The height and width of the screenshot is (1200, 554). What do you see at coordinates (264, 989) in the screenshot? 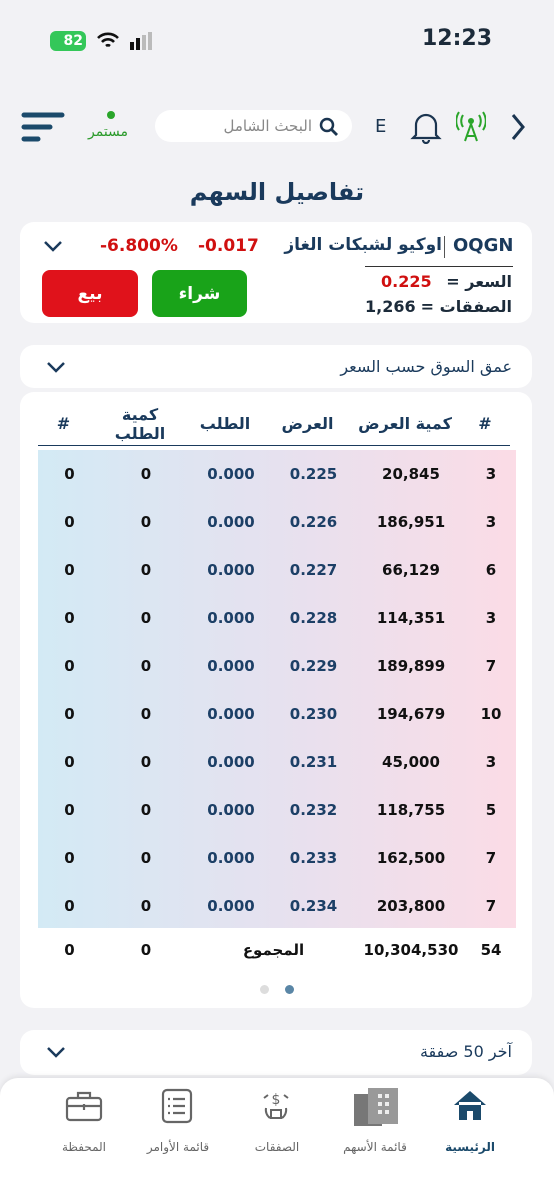
I see `page-dot` at bounding box center [264, 989].